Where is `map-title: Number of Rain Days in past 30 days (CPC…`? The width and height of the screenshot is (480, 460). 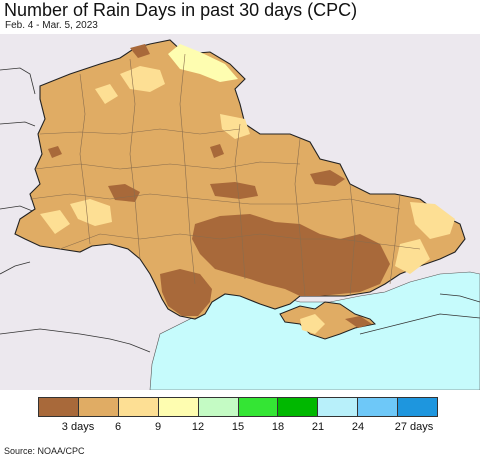
map-title: Number of Rain Days in past 30 days (CPC… is located at coordinates (181, 10).